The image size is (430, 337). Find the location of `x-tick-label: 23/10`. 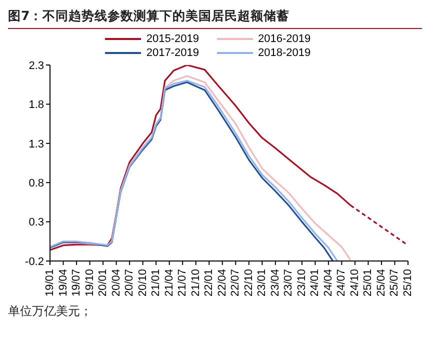

x-tick-label: 23/10 is located at coordinates (302, 283).